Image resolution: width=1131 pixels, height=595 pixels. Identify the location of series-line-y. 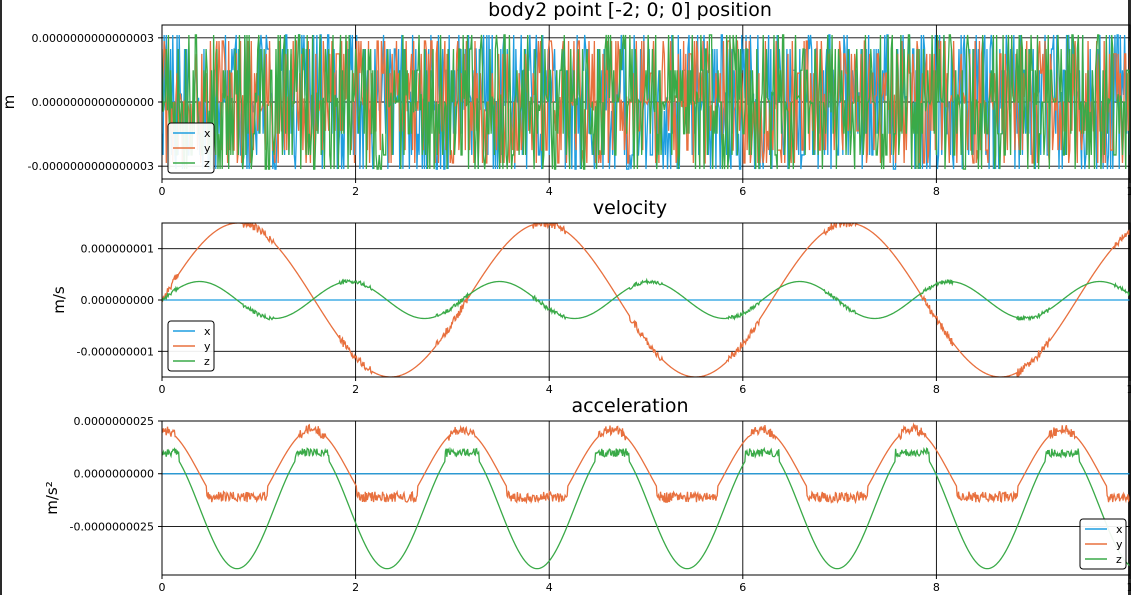
(646, 463).